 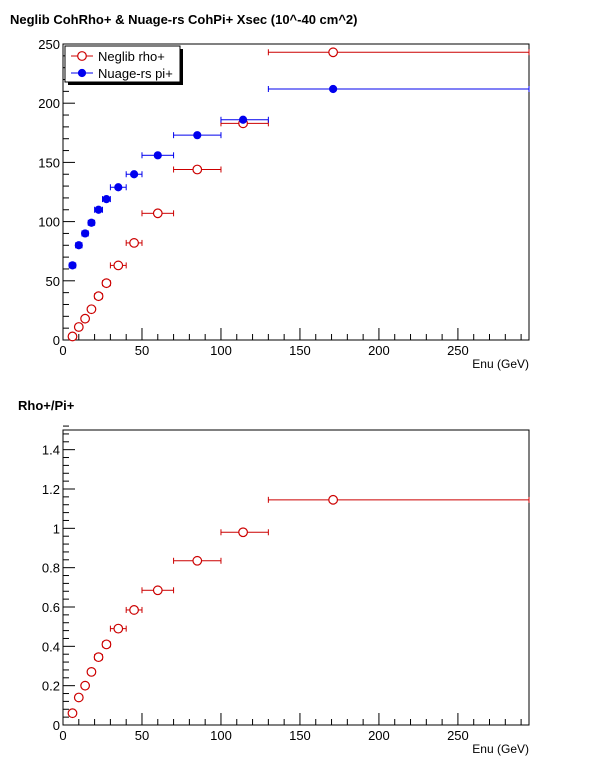 What do you see at coordinates (51, 450) in the screenshot?
I see `y-tick-label: 1.4` at bounding box center [51, 450].